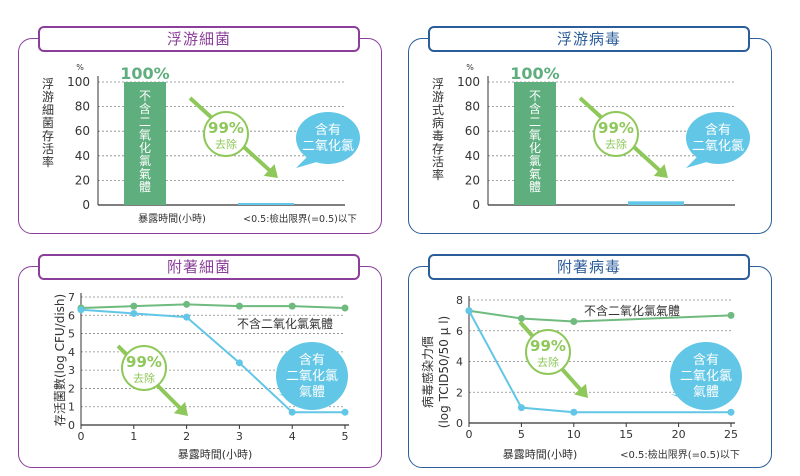  I want to click on airborne-virus-reduction-circle, so click(616, 134).